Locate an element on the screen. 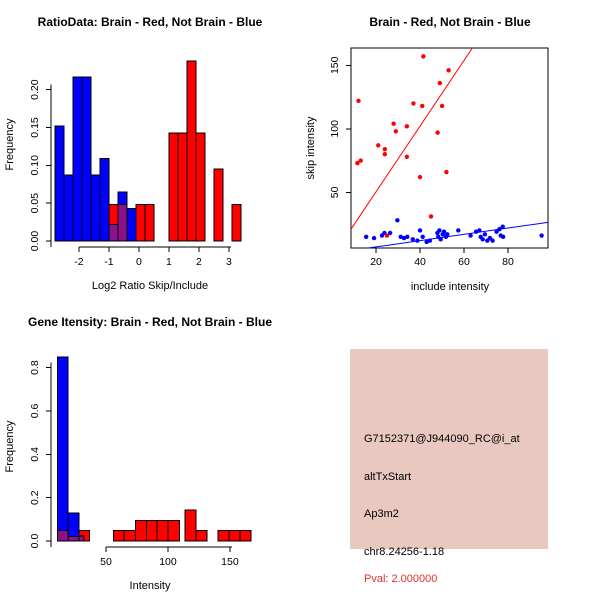  y-tick-label: 0.00 is located at coordinates (35, 241).